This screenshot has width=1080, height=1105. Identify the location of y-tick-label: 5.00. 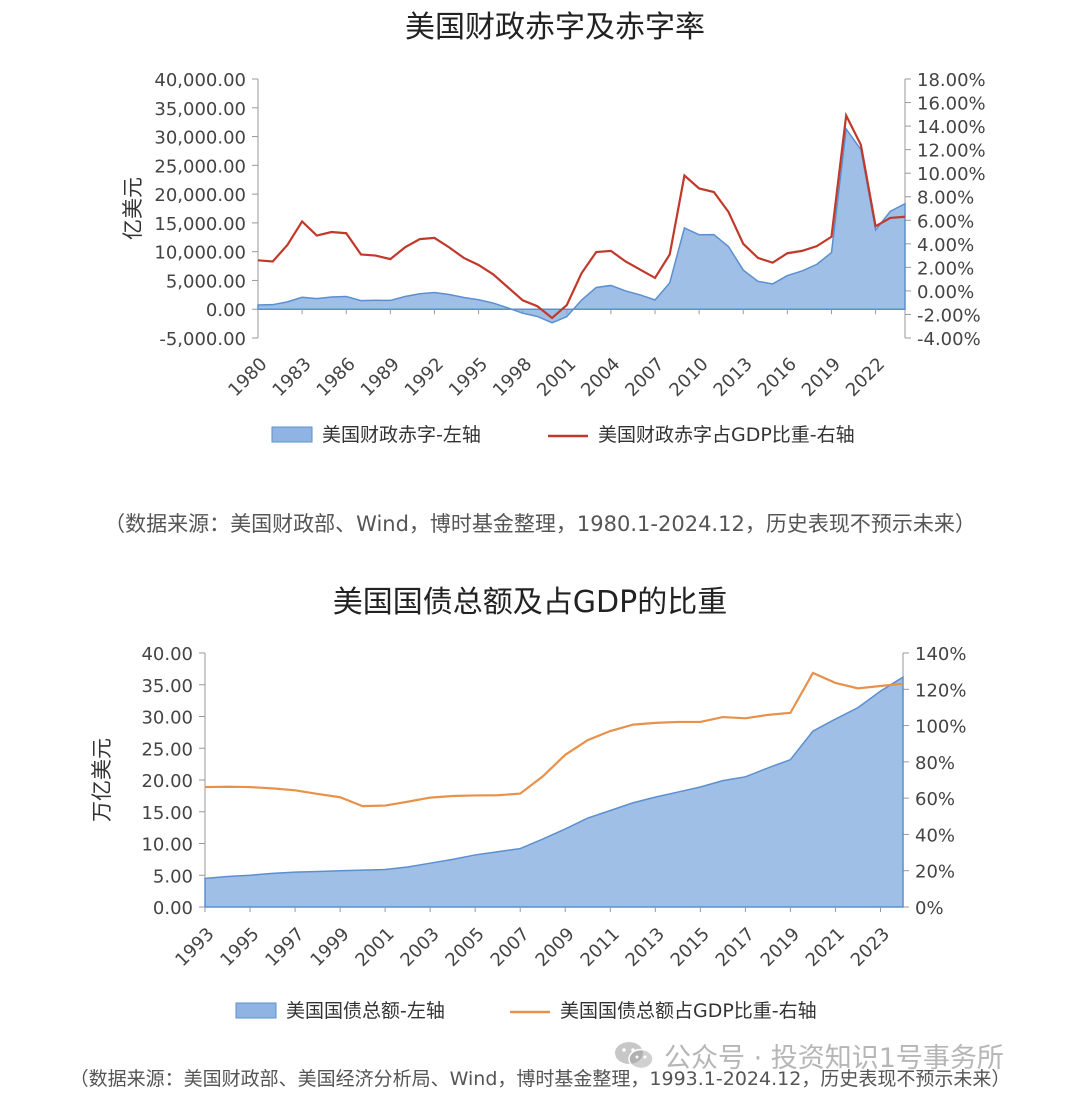
(173, 876).